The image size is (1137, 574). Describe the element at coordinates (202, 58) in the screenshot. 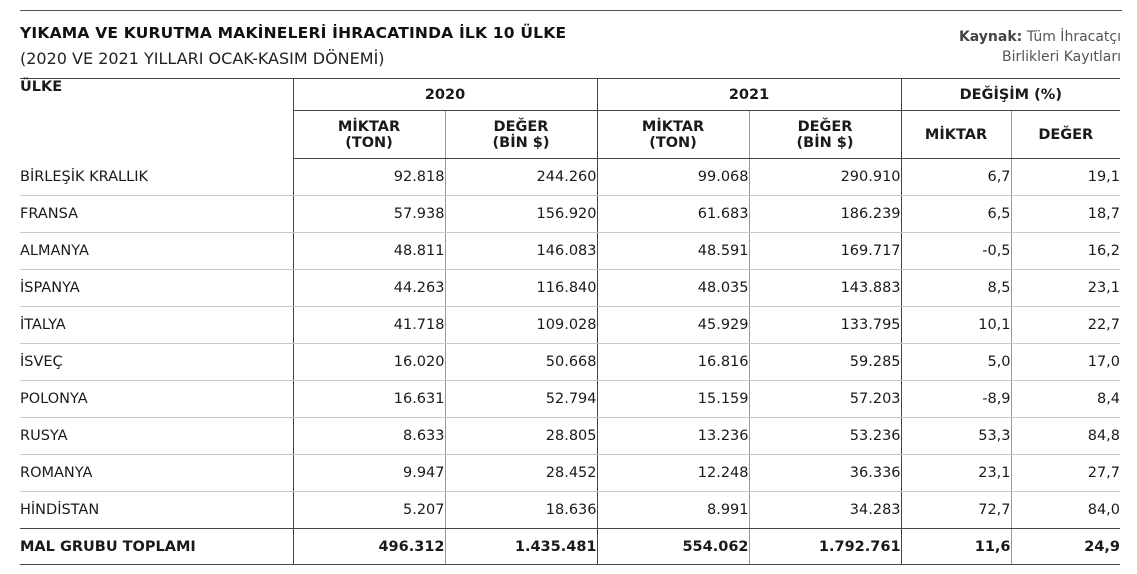

I see `page-subtitle: (2020 VE 2021 YILLARI OCAK-KASIM DÖNEMİ)` at that location.